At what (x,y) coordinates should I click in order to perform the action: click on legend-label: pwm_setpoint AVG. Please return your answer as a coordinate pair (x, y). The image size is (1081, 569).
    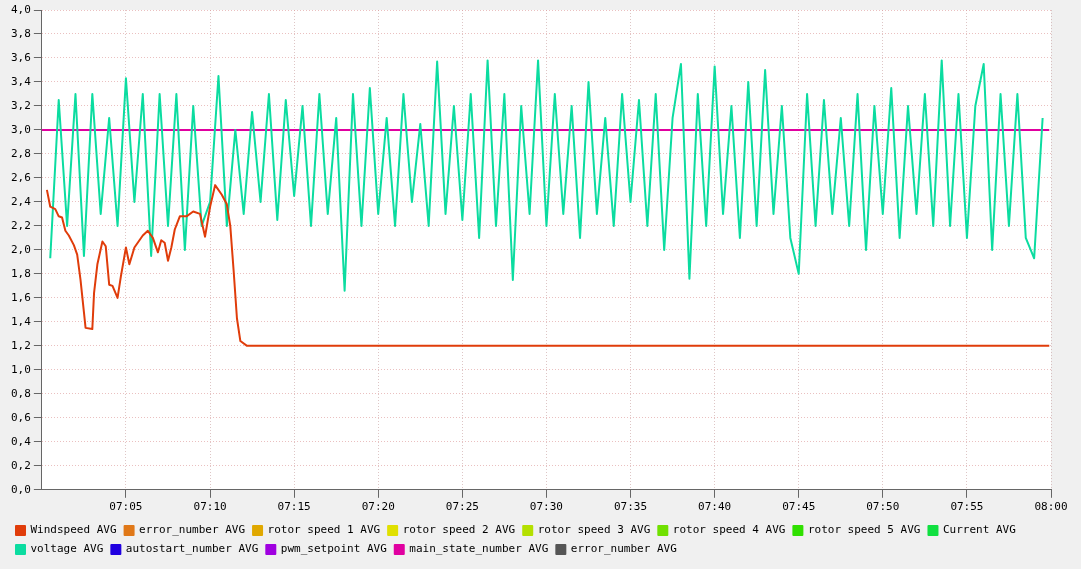
    Looking at the image, I should click on (333, 549).